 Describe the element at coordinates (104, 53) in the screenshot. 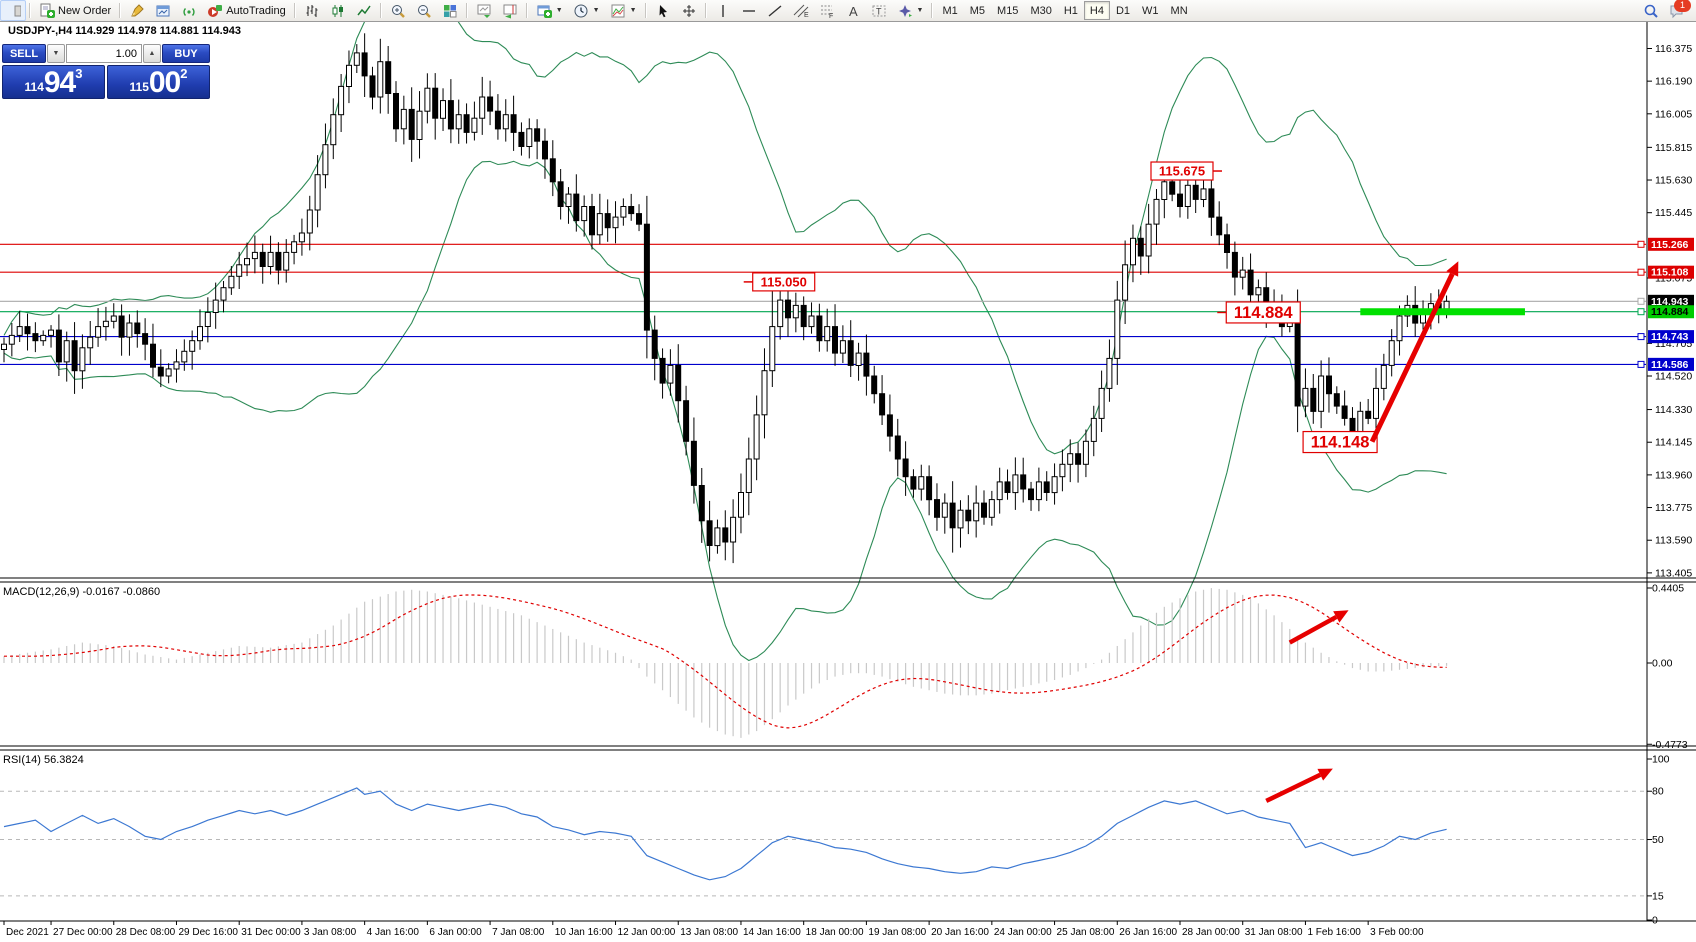

I see `volume-input` at that location.